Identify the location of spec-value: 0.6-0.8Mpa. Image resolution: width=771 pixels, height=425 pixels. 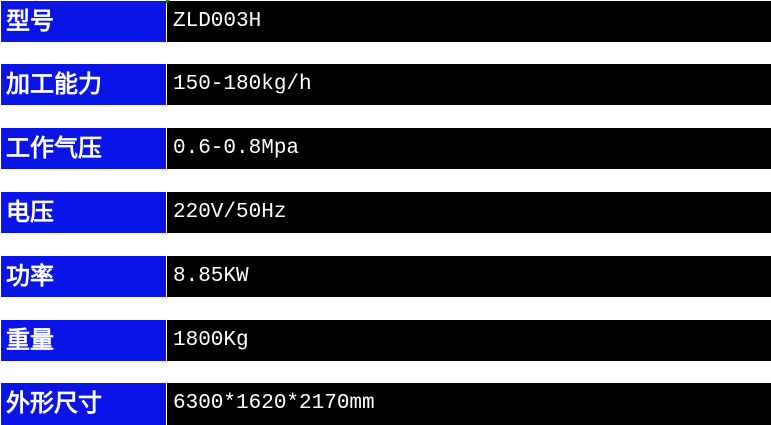
(469, 148).